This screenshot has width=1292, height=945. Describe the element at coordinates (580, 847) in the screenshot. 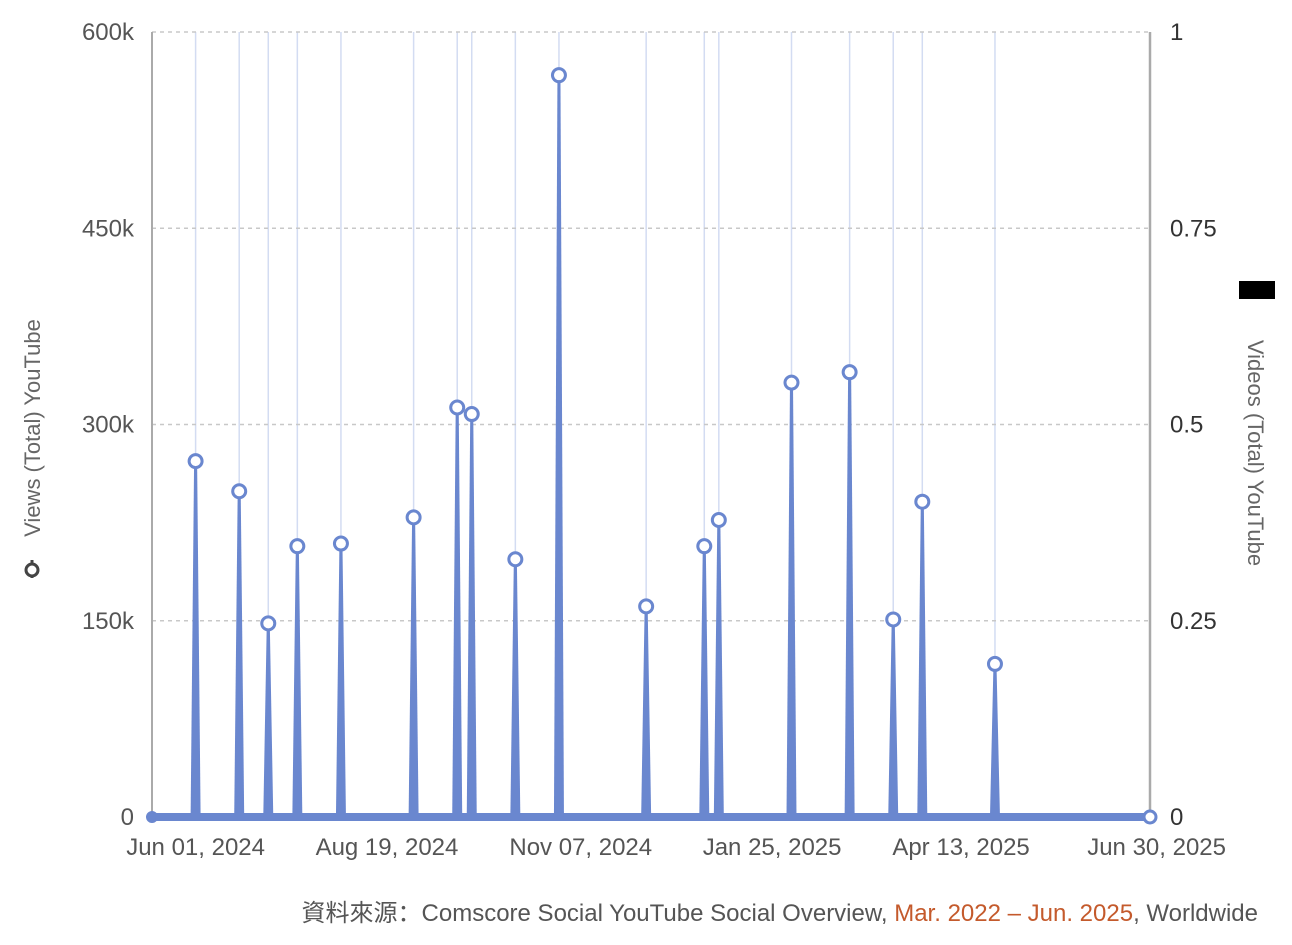

I see `x-tick-label: Nov 07, 2024` at that location.